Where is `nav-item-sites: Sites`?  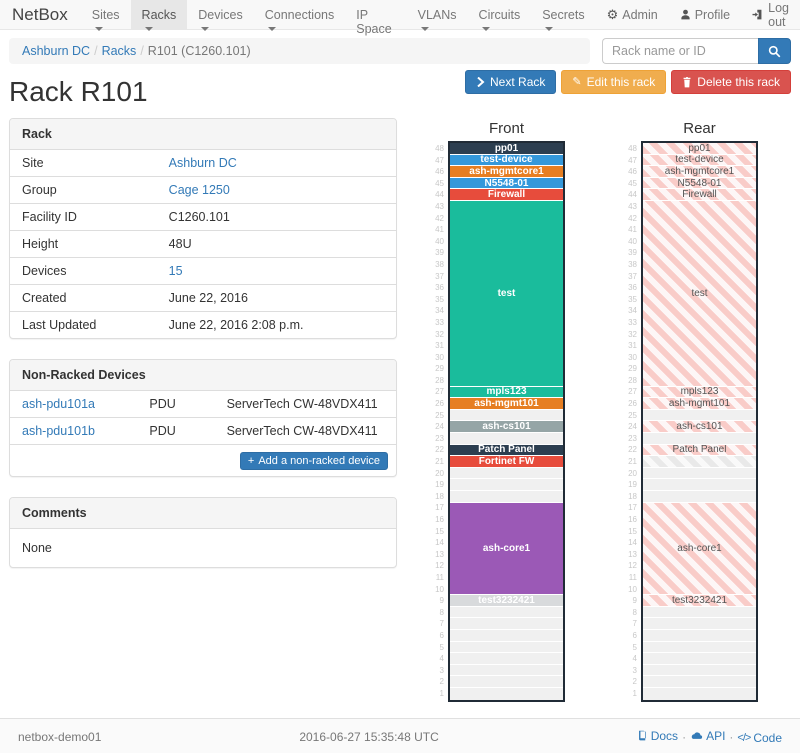 nav-item-sites: Sites is located at coordinates (106, 15).